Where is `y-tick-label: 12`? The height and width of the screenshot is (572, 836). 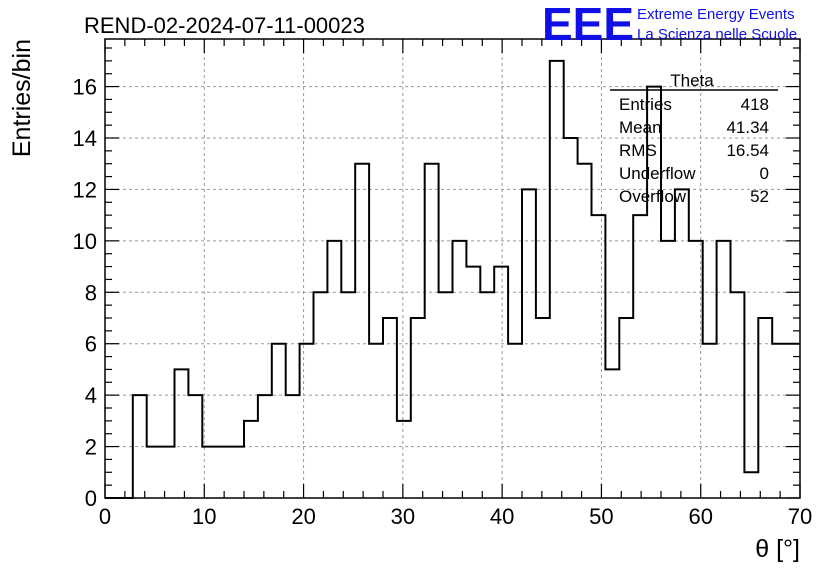 y-tick-label: 12 is located at coordinates (85, 189).